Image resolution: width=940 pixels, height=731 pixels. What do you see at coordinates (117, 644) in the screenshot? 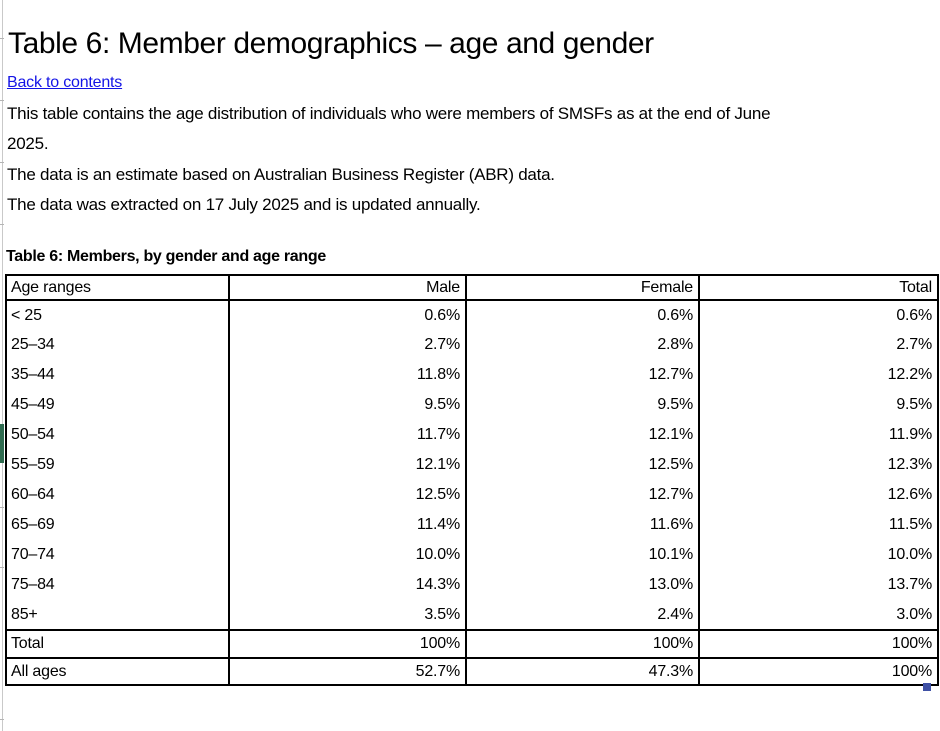
I see `cell-total-label: Total` at bounding box center [117, 644].